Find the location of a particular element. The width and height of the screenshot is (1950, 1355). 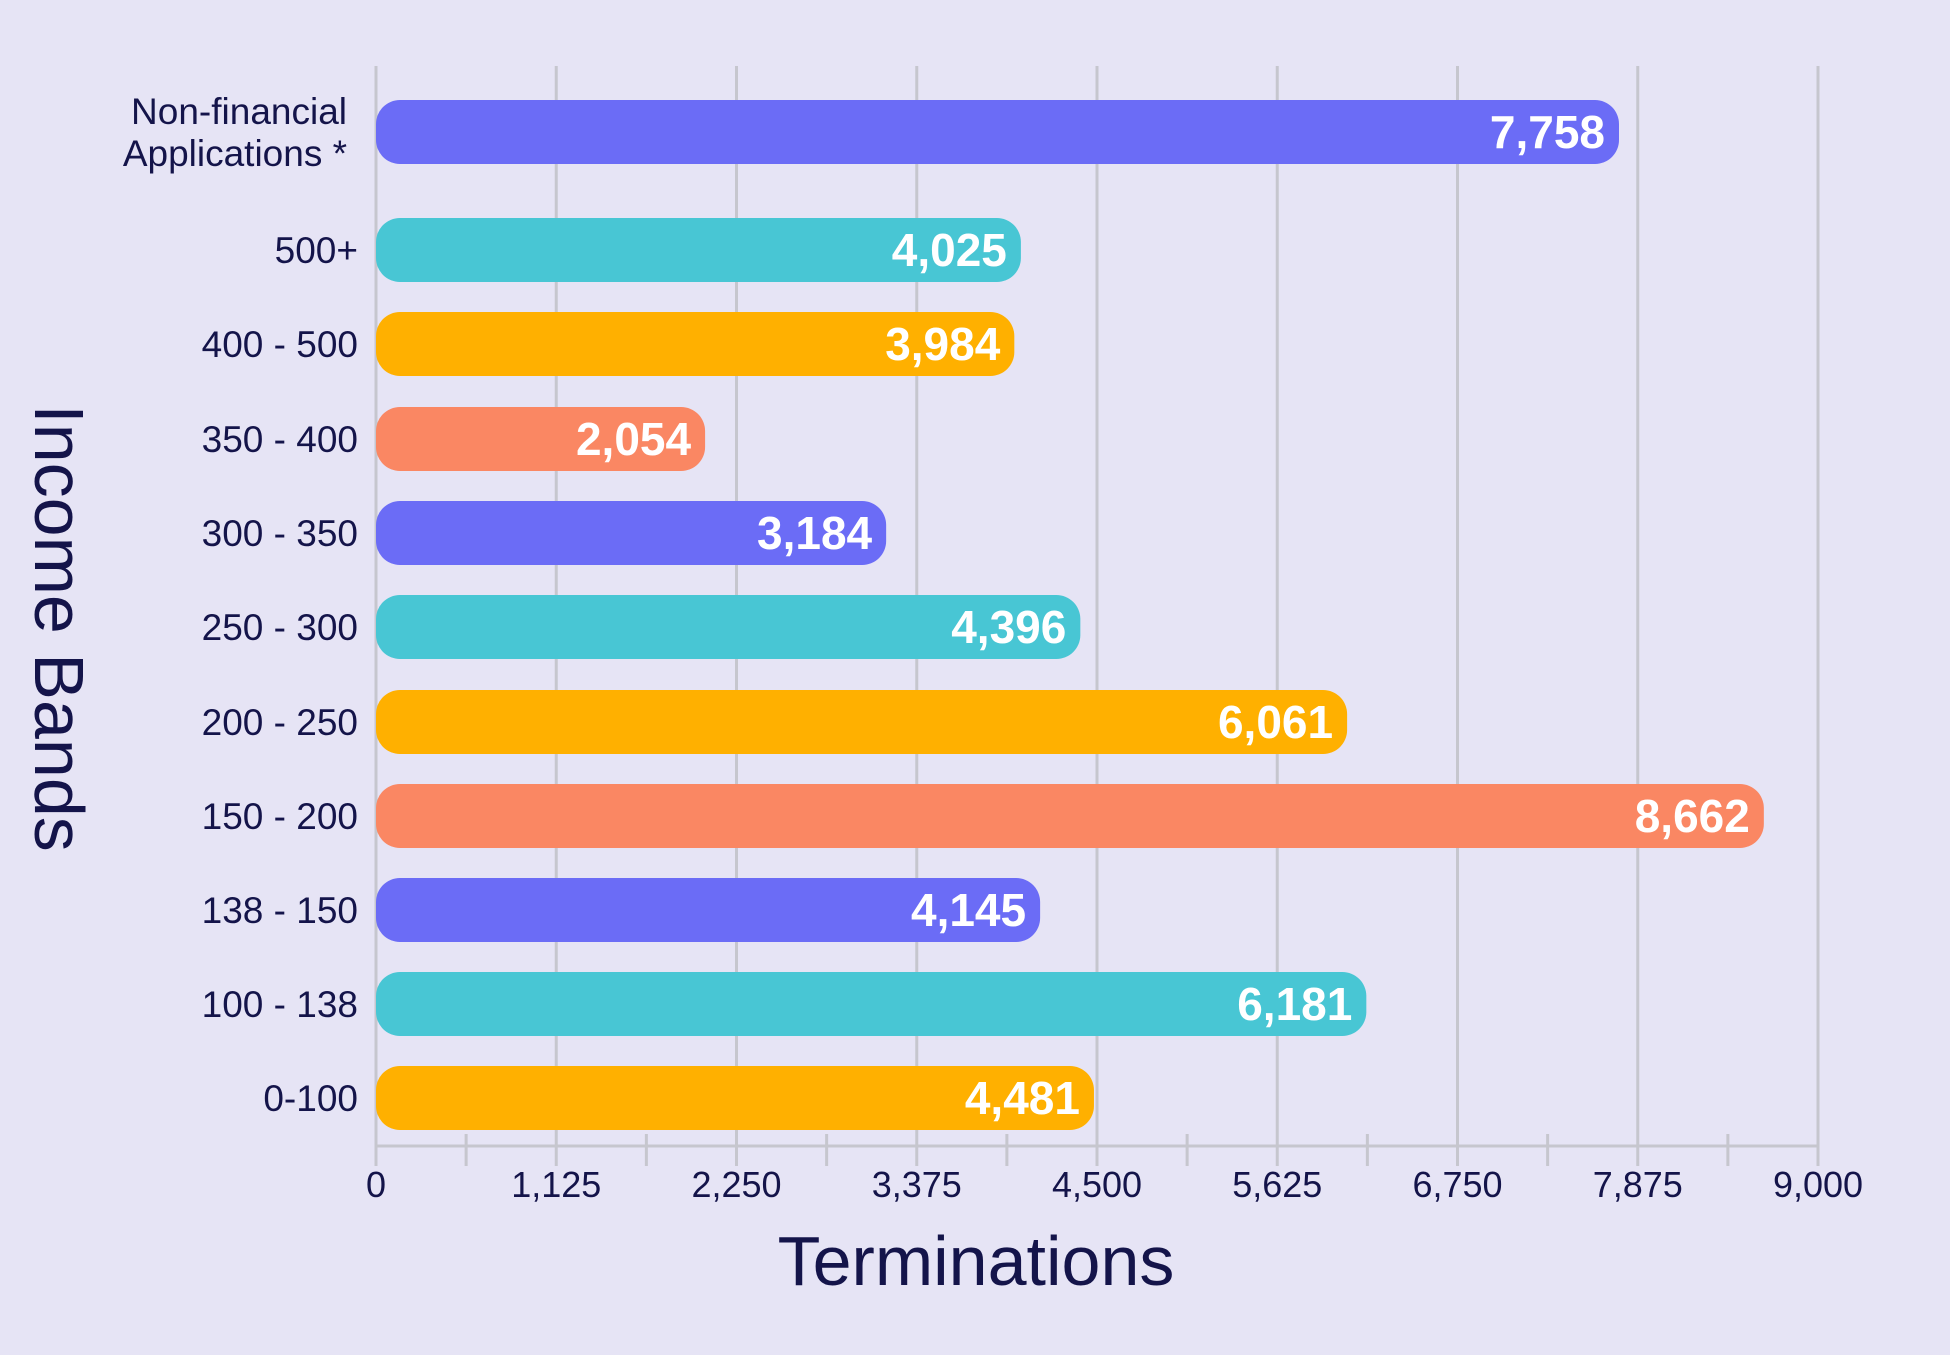

bar-value-label: 8,662 is located at coordinates (1692, 816).